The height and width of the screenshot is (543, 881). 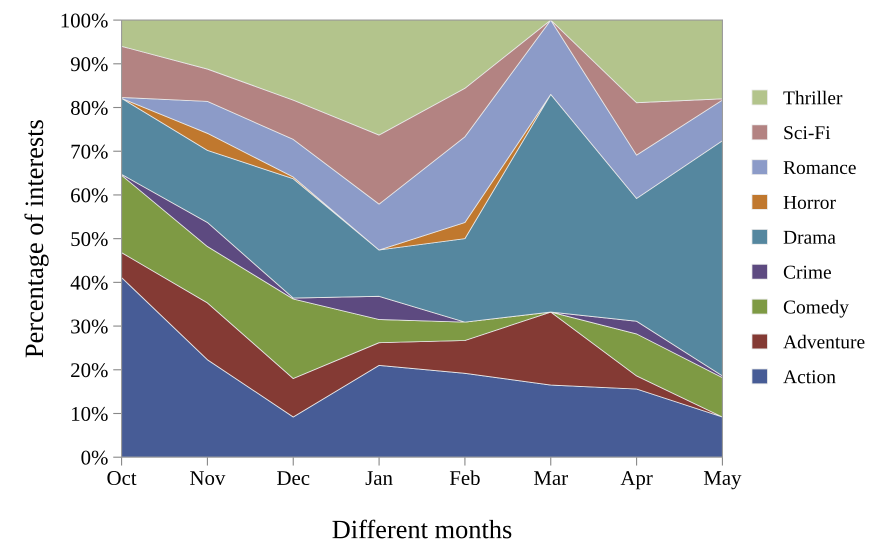 What do you see at coordinates (551, 478) in the screenshot?
I see `x-tick-label: Mar` at bounding box center [551, 478].